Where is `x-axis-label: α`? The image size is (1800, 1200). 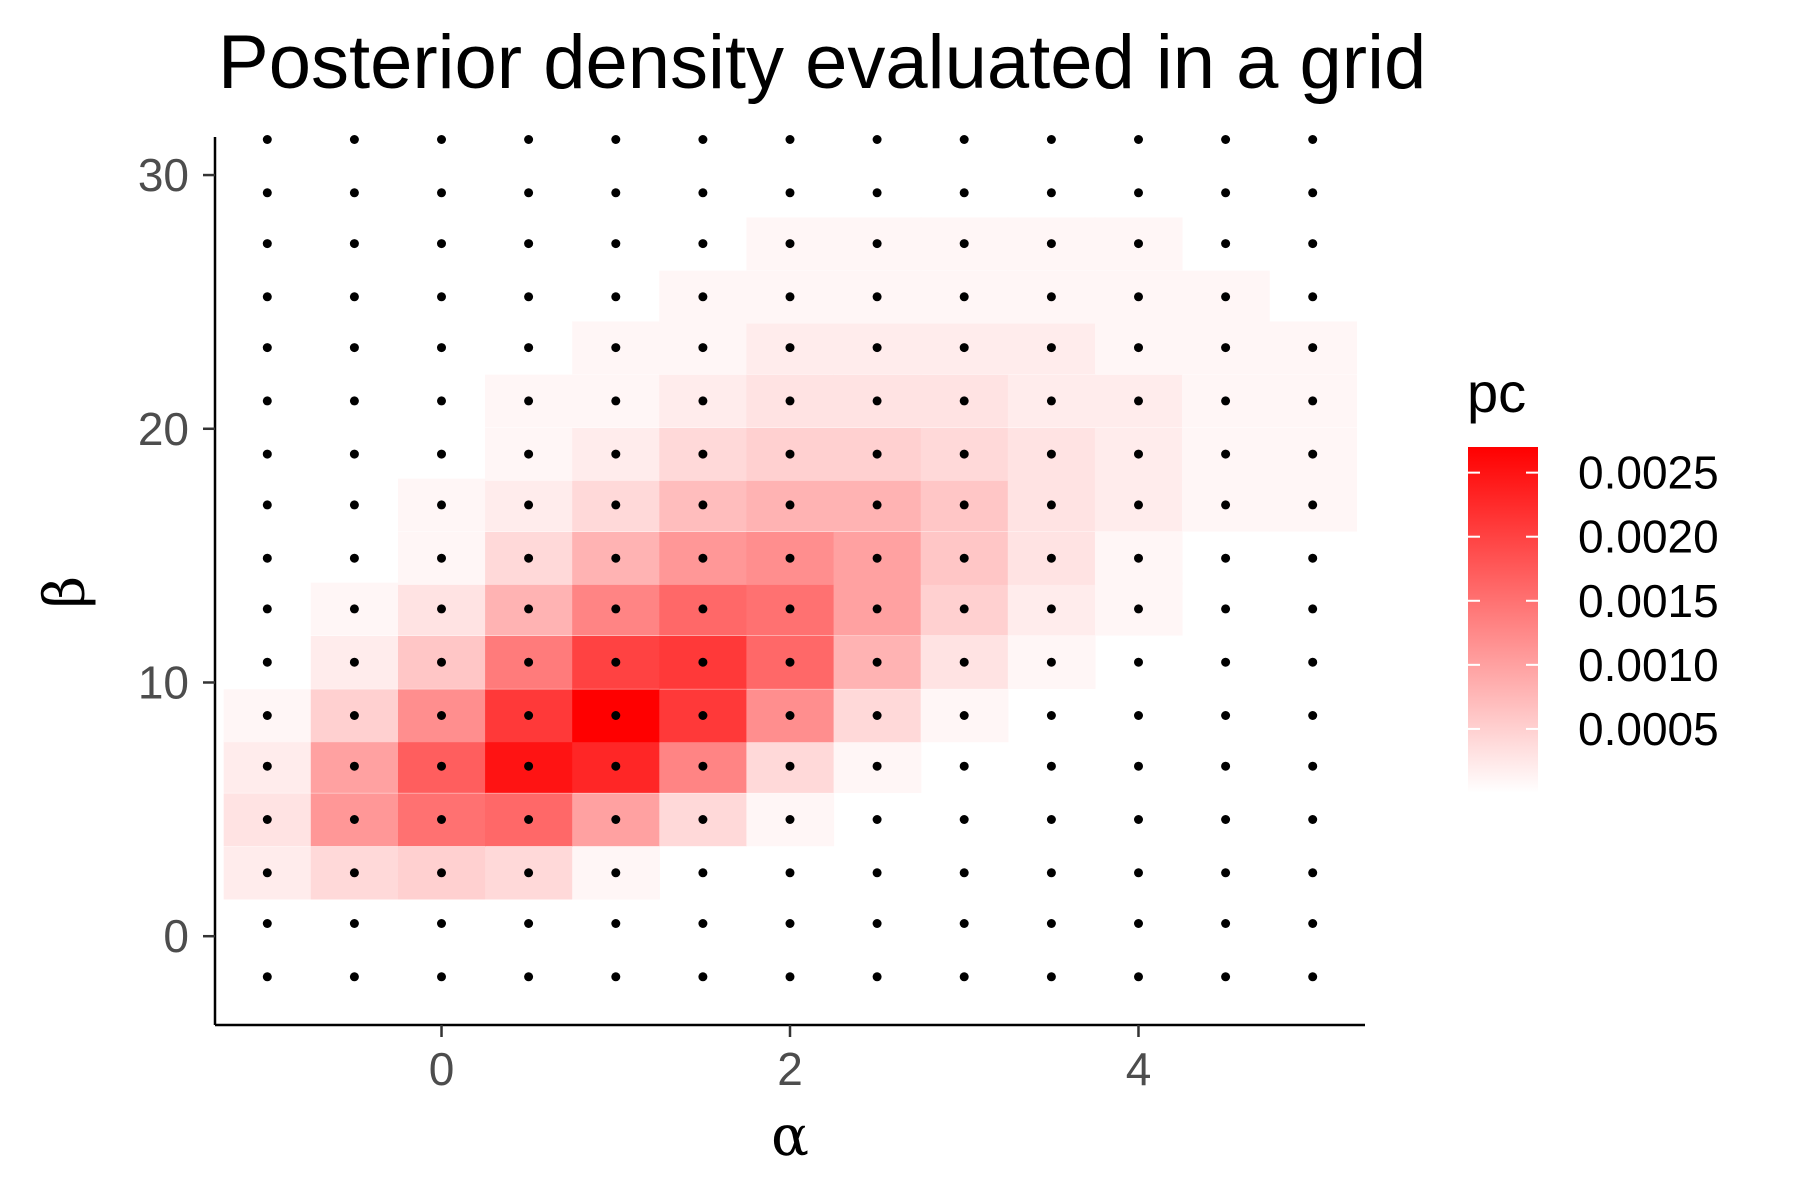 x-axis-label: α is located at coordinates (790, 1136).